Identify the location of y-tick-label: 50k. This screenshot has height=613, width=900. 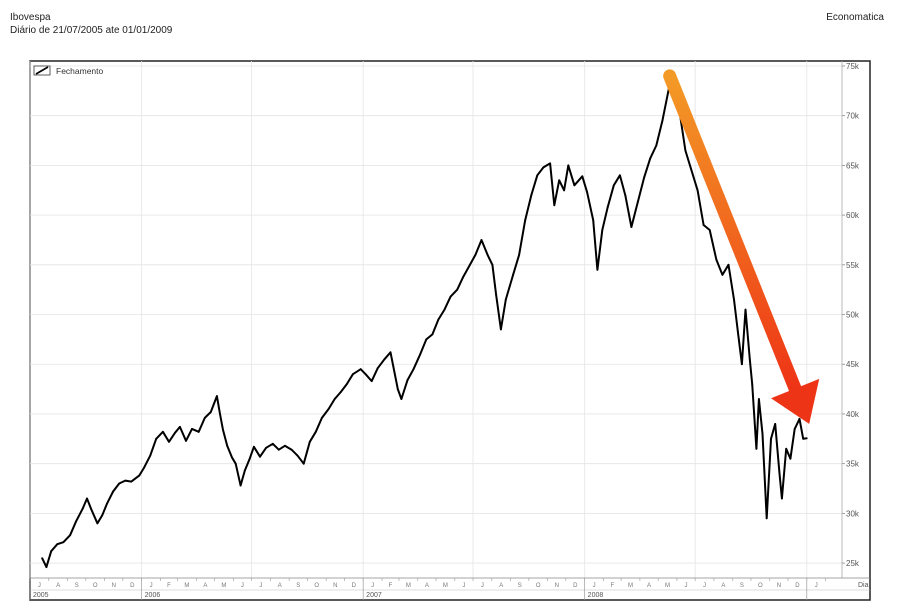
(853, 315).